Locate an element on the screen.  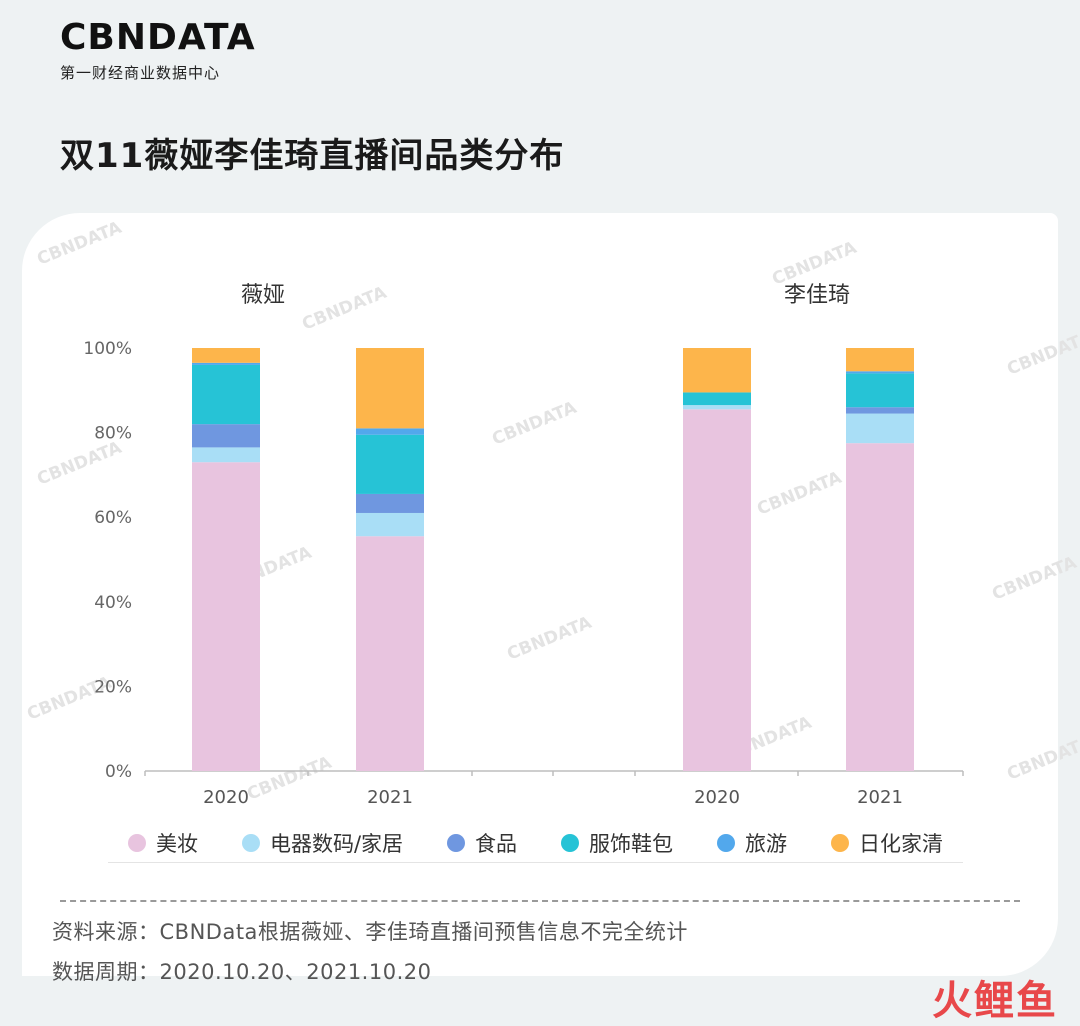
legend-label: 日化家清 is located at coordinates (901, 843).